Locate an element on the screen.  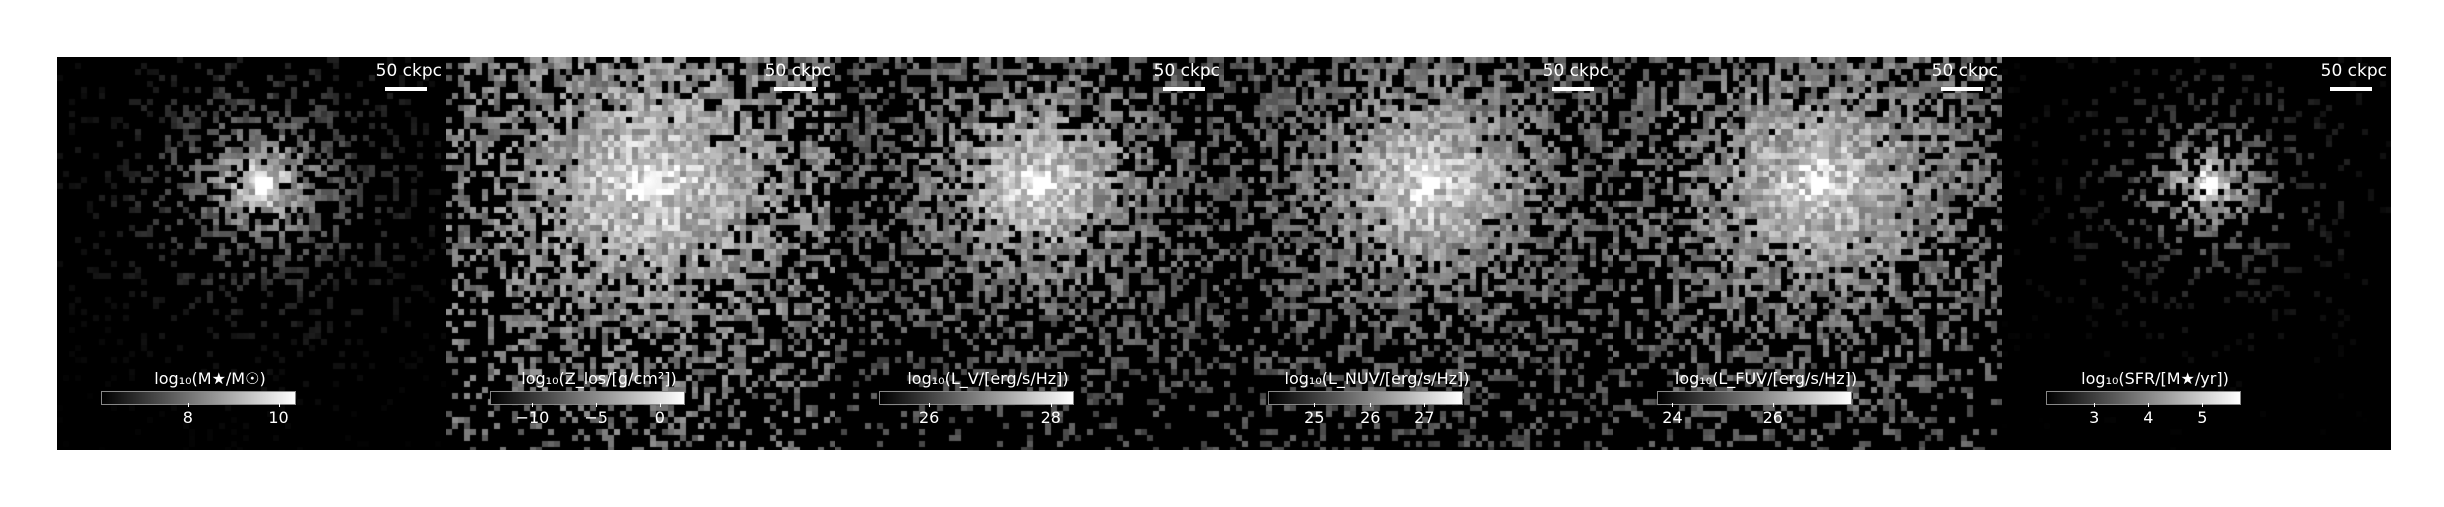
colorbar-title: log₁₀(M★/M☉) is located at coordinates (210, 378).